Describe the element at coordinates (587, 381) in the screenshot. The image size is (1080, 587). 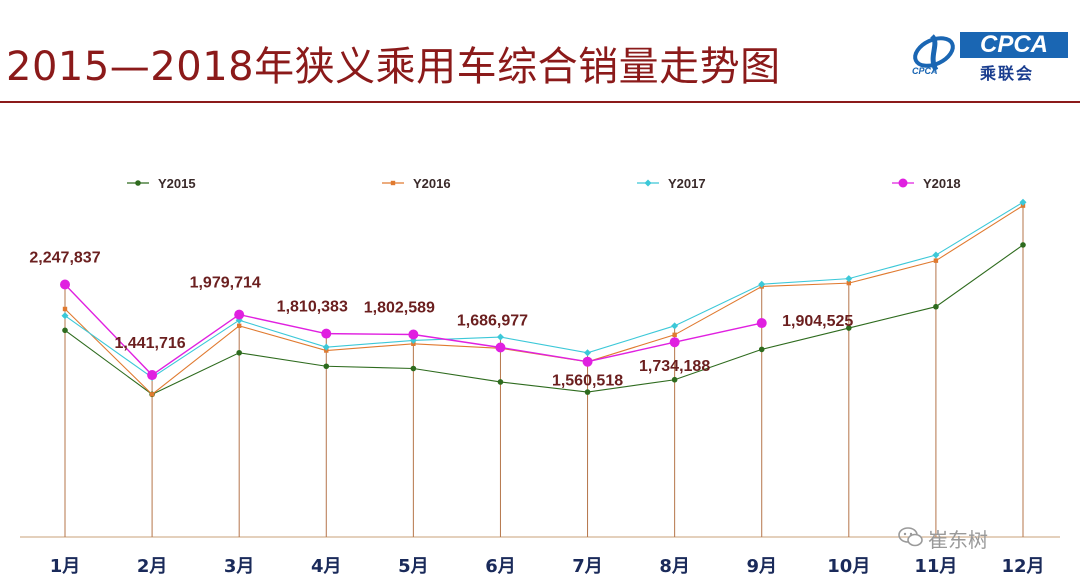
I see `data-label: 1,560,518` at that location.